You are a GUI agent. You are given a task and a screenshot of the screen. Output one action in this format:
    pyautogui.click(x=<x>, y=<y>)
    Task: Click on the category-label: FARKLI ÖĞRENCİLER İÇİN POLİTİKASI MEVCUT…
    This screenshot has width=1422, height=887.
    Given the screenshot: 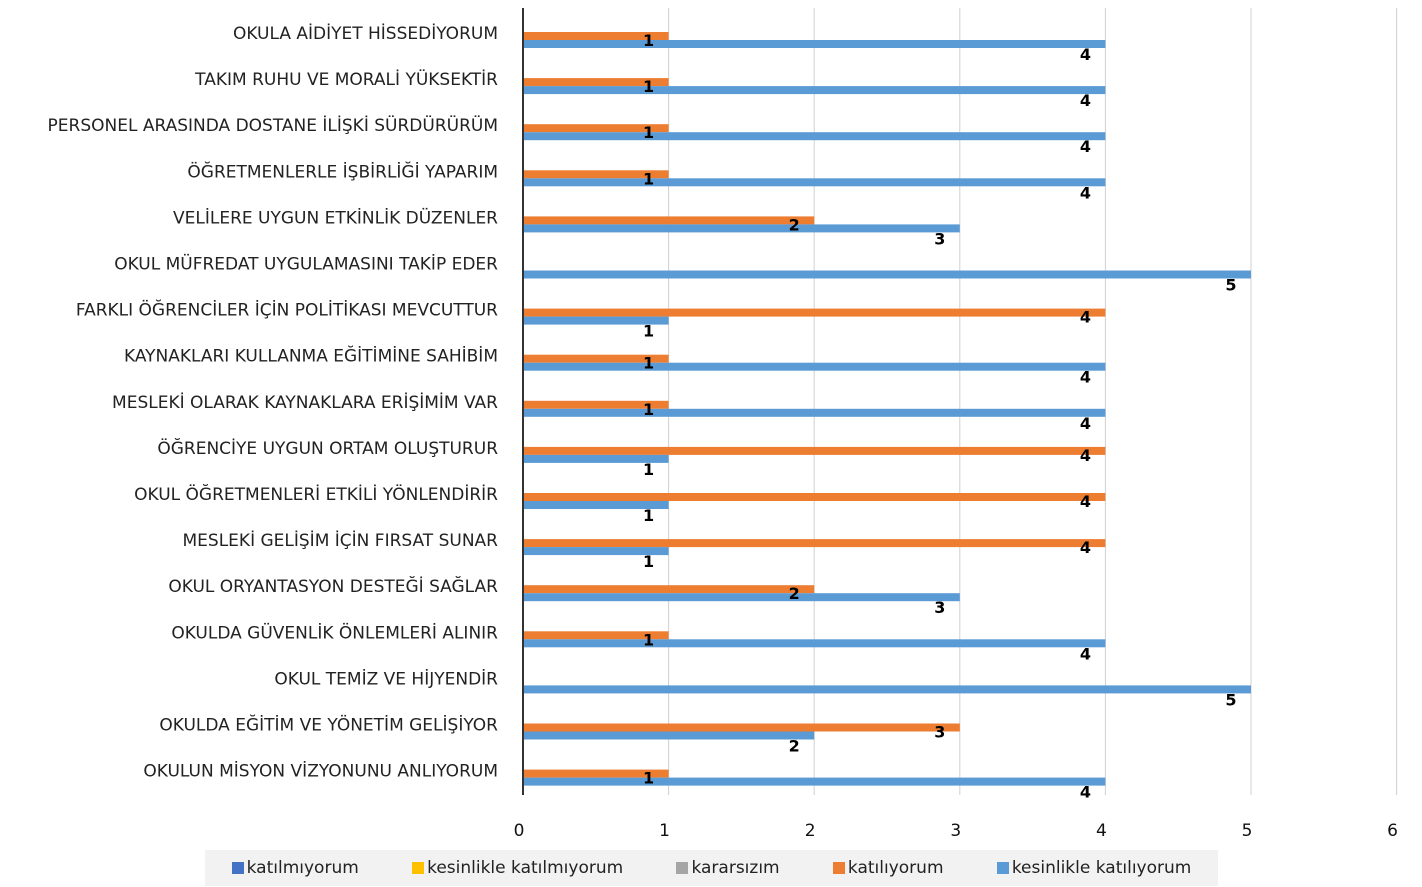 What is the action you would take?
    pyautogui.click(x=287, y=310)
    